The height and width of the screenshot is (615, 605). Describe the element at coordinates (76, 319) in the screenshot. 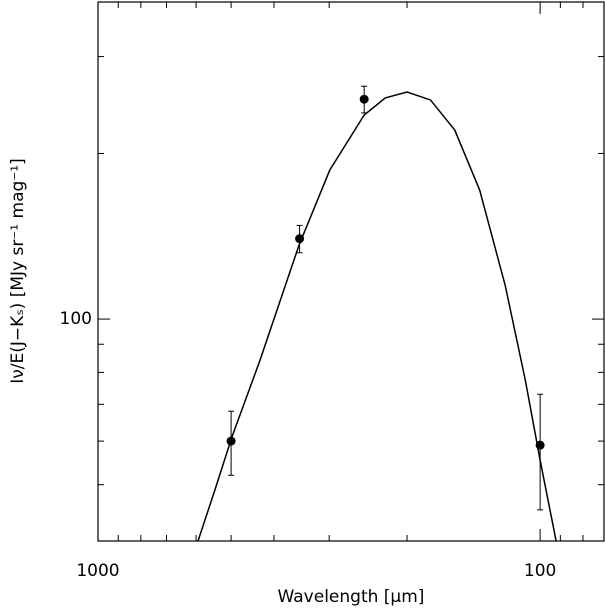

I see `y-tick-label: 100` at that location.